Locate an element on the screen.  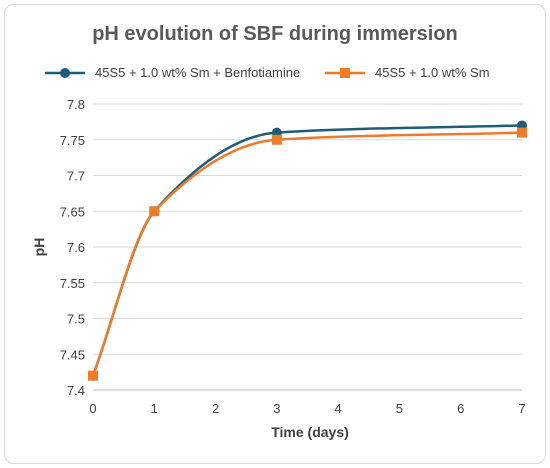
y-tick-label: 7.5 is located at coordinates (76, 319).